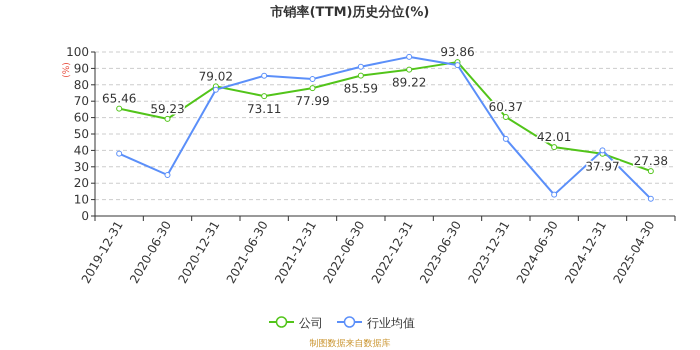 The height and width of the screenshot is (350, 700). I want to click on y-tick-label: 30, so click(81, 167).